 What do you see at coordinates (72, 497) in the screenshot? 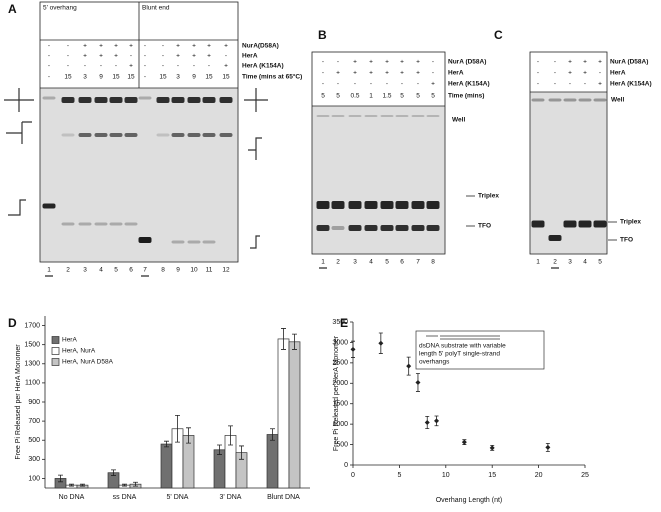
I see `x-tick-label: No DNA` at bounding box center [72, 497].